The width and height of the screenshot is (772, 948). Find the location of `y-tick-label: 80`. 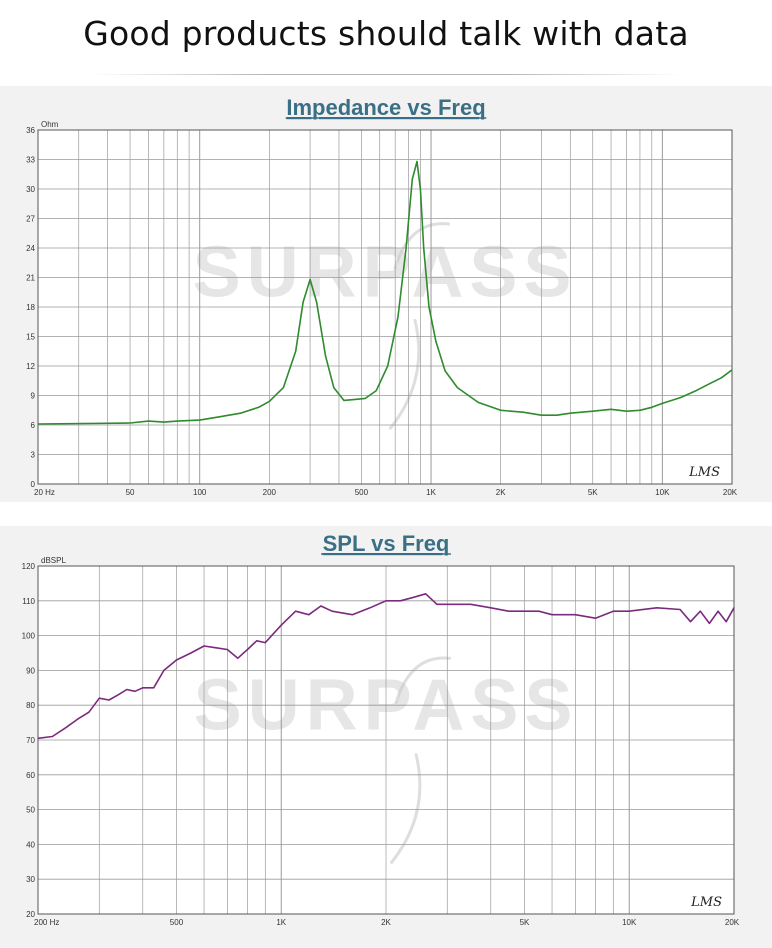

y-tick-label: 80 is located at coordinates (30, 705).